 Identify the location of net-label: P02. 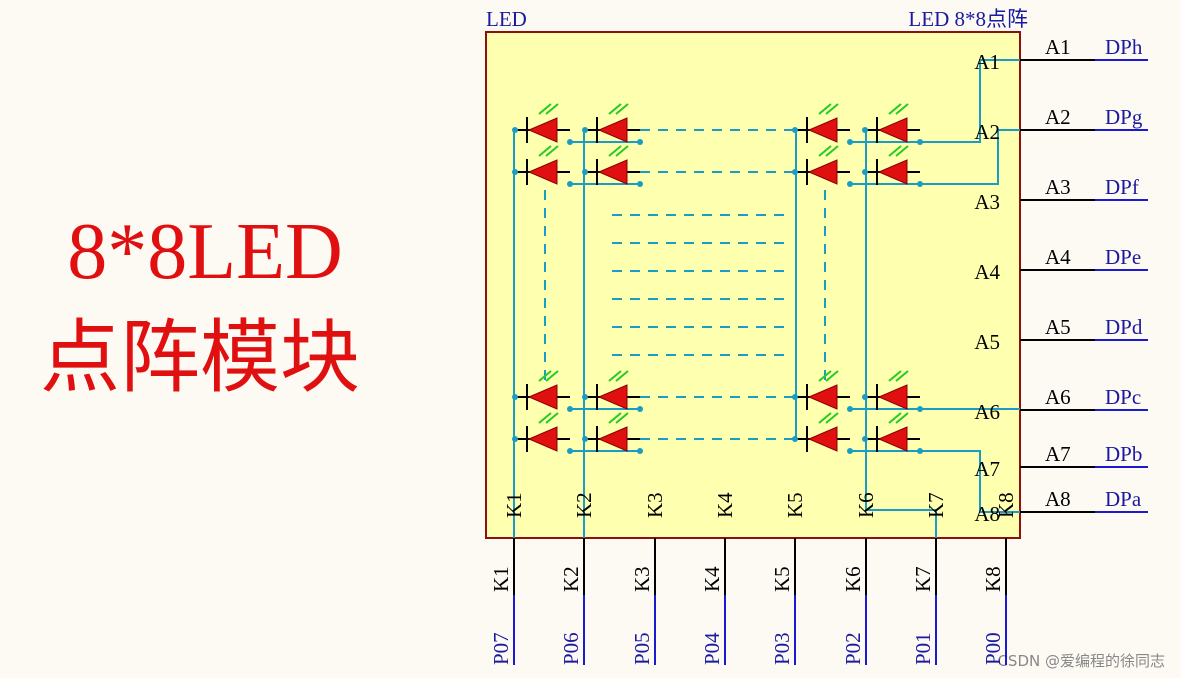
(853, 648).